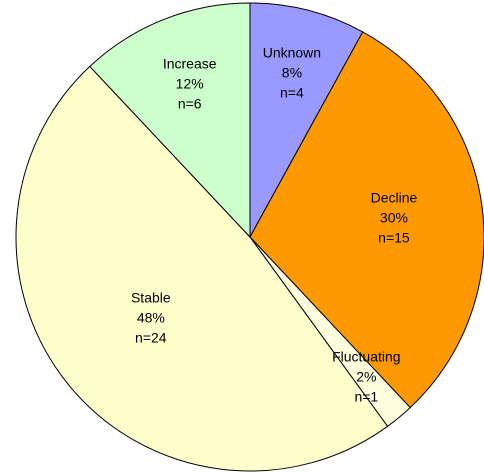 The width and height of the screenshot is (484, 474). Describe the element at coordinates (151, 298) in the screenshot. I see `slice-label: Stable` at that location.